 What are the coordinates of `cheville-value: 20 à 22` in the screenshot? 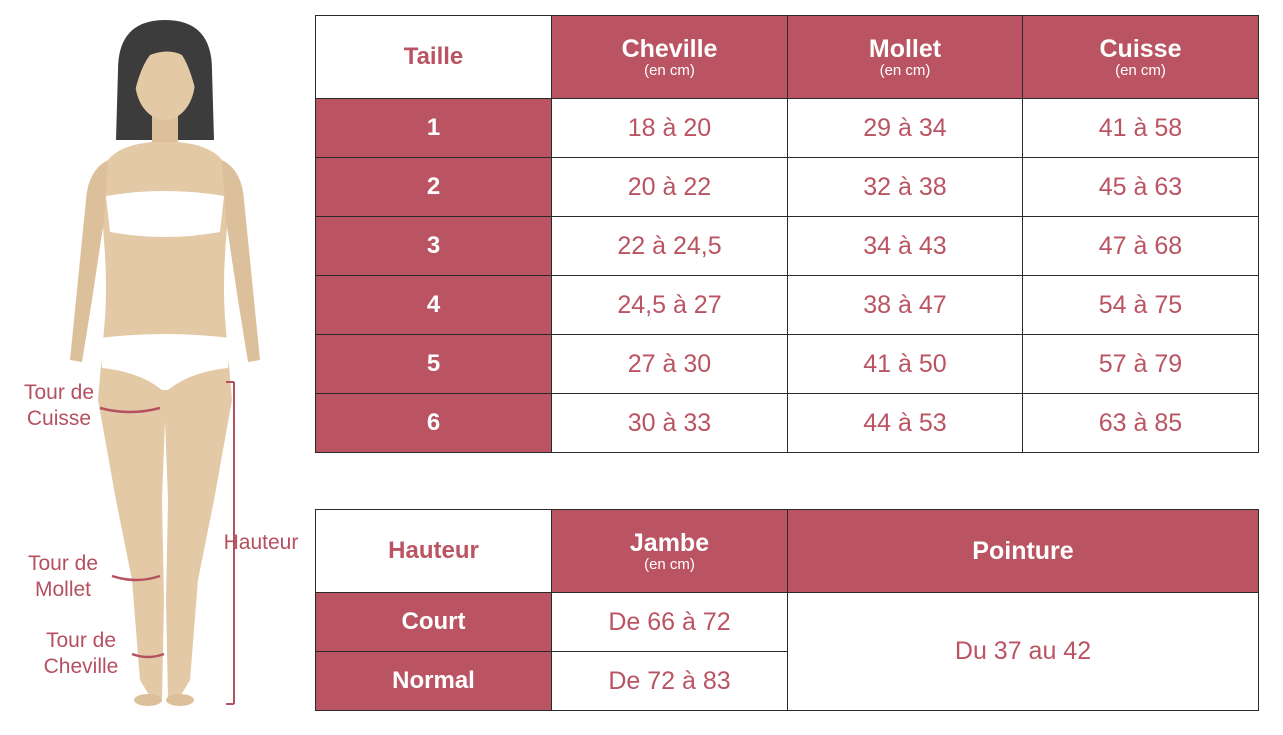 It's located at (669, 187).